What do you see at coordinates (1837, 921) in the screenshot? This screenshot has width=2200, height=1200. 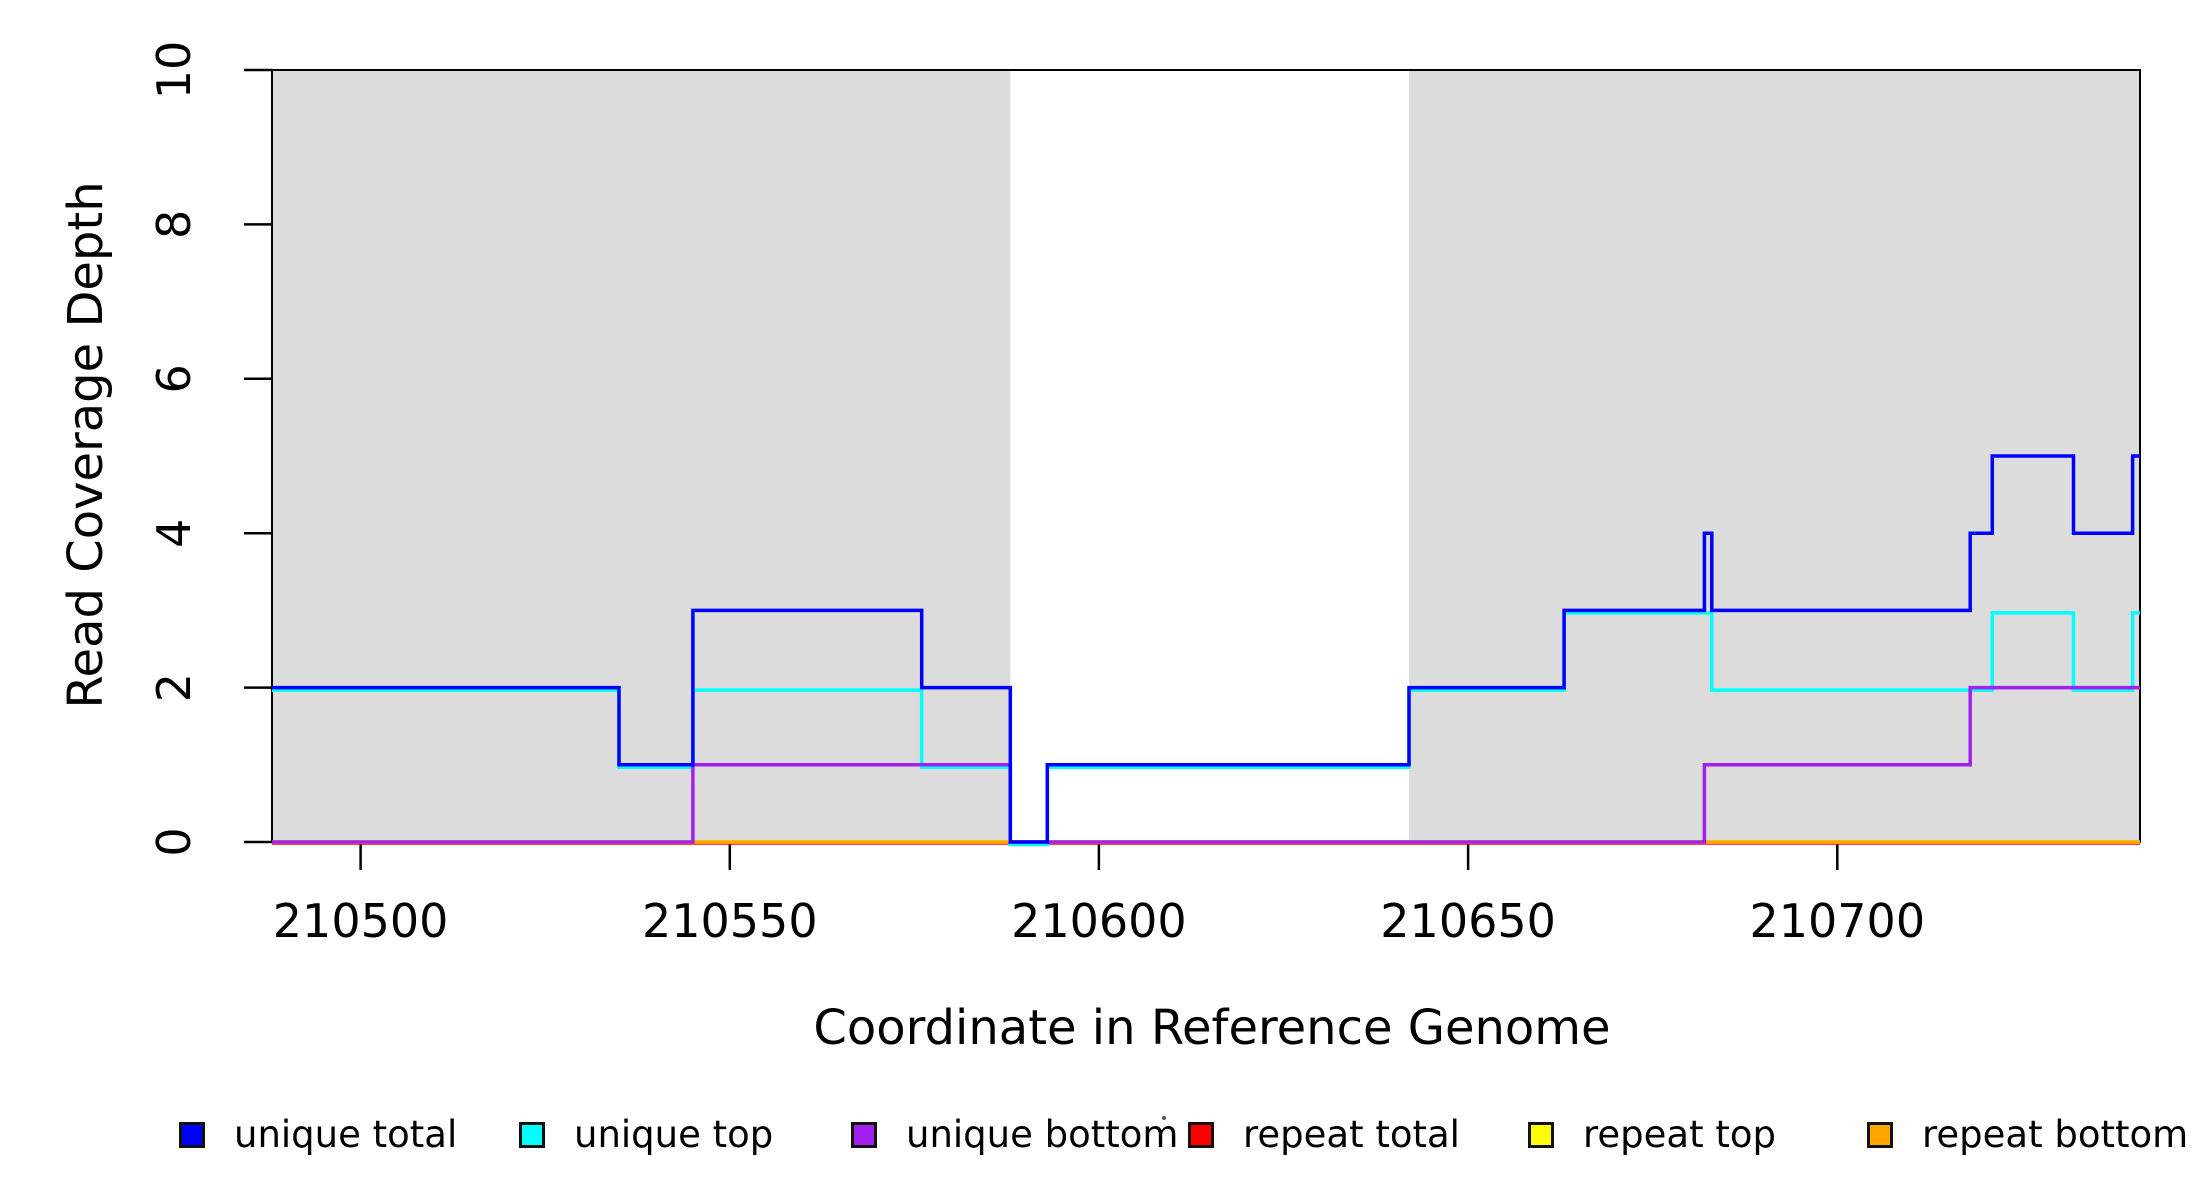 I see `x-tick-label: 210700` at bounding box center [1837, 921].